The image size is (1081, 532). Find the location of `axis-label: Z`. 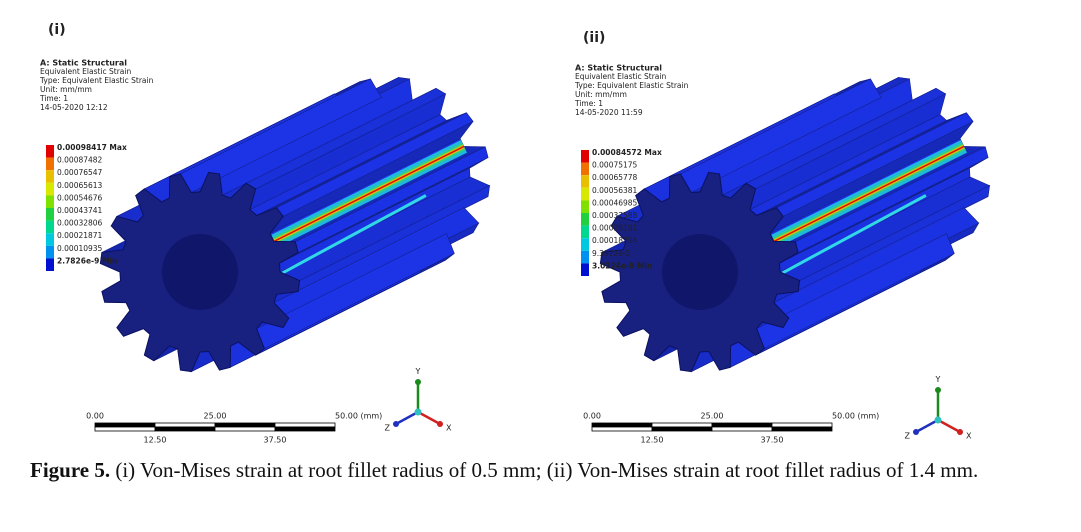

axis-label: Z is located at coordinates (907, 436).